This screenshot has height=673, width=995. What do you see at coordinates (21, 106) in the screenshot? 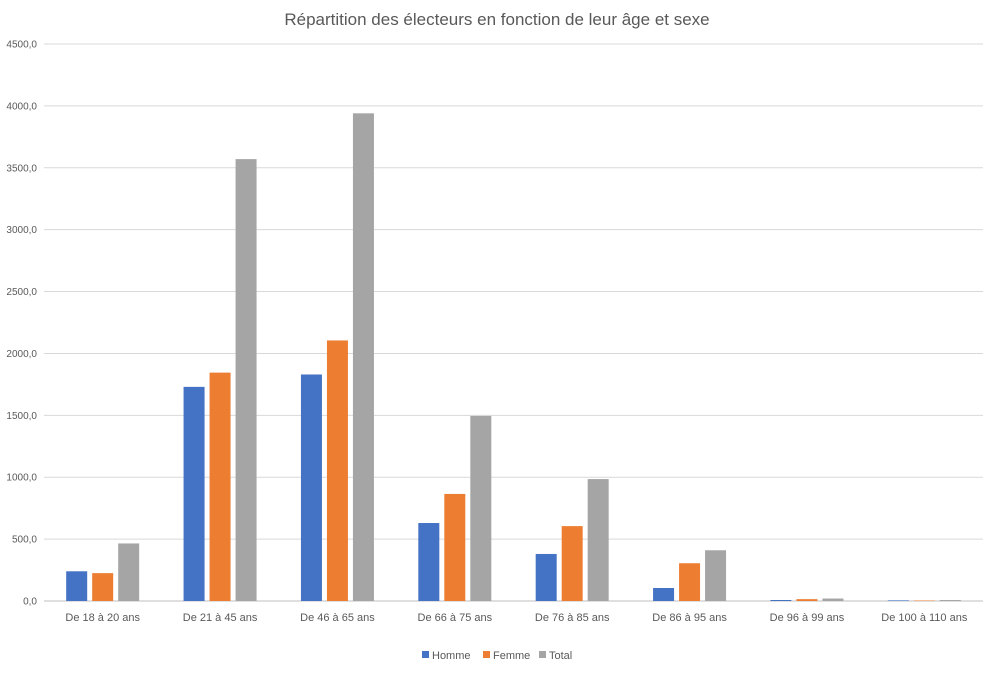
I see `y-tick-label: 4000,0` at bounding box center [21, 106].